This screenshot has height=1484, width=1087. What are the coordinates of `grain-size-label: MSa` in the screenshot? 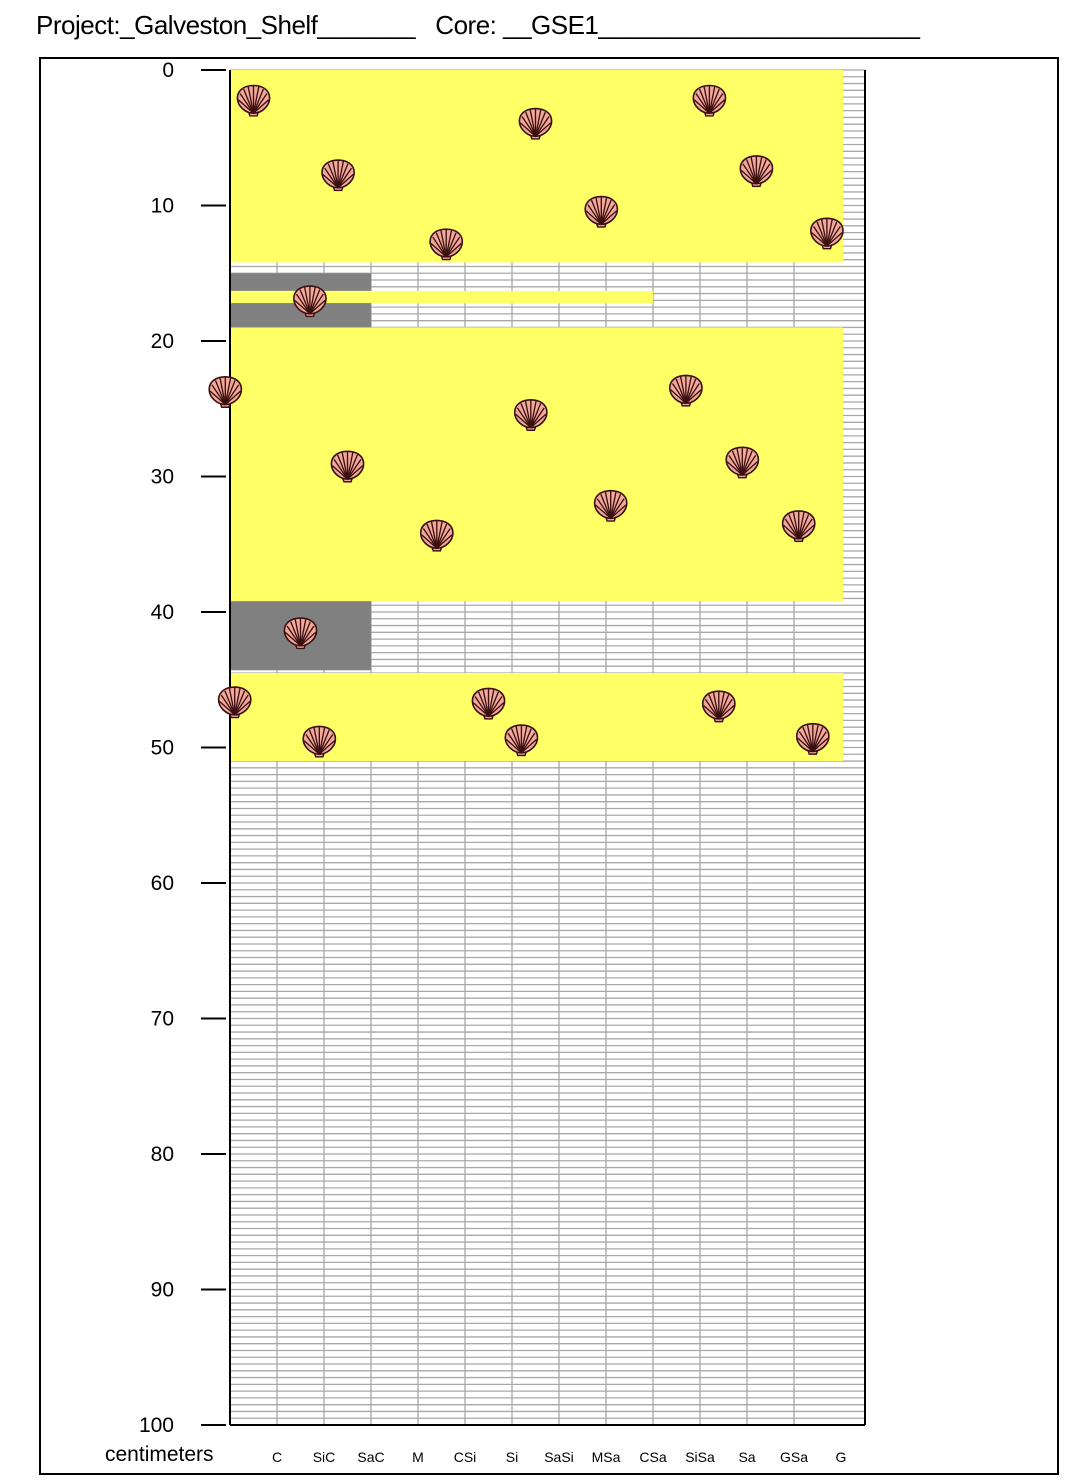 It's located at (606, 1457).